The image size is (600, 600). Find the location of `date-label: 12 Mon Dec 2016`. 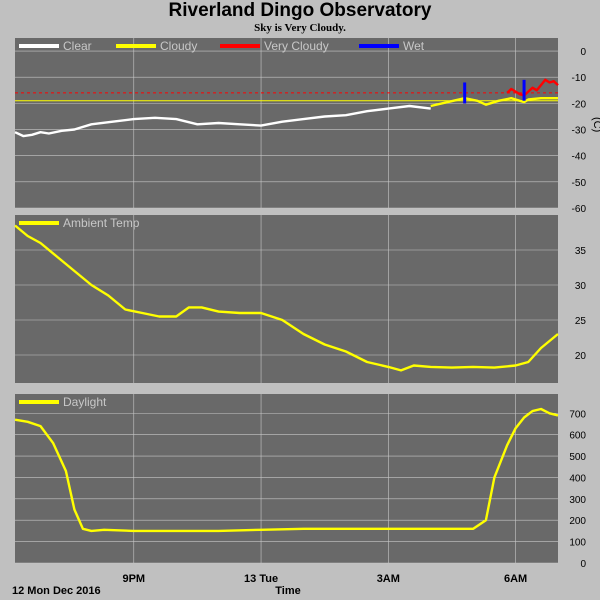

date-label: 12 Mon Dec 2016 is located at coordinates (56, 591).